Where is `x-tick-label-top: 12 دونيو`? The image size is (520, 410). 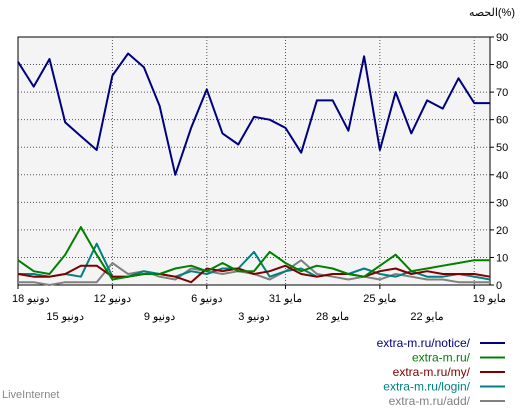 x-tick-label-top: 12 دونيو is located at coordinates (113, 299).